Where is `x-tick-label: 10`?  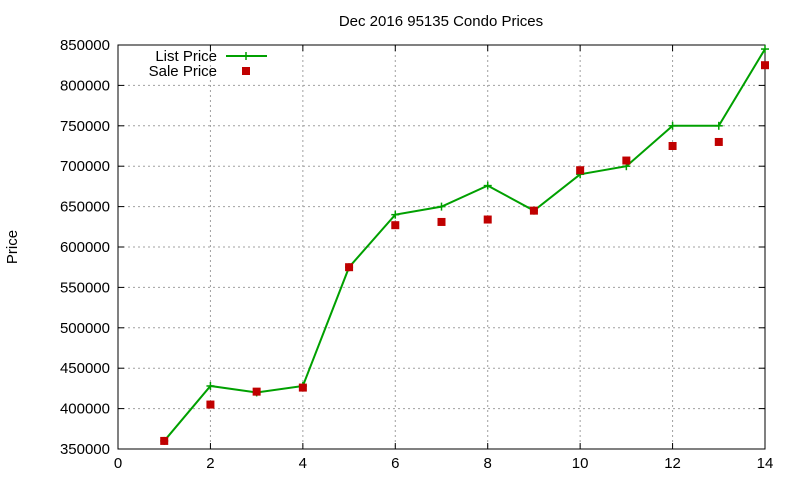 x-tick-label: 10 is located at coordinates (580, 463).